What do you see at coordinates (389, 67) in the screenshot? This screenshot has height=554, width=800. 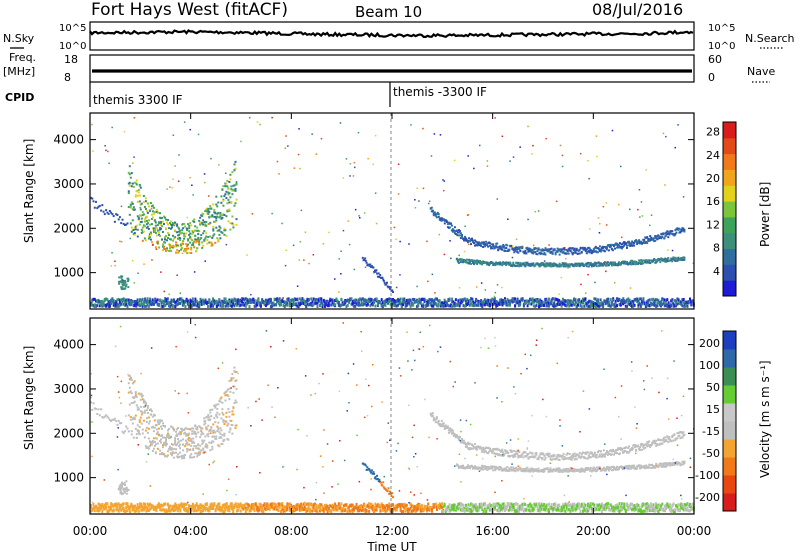 I see `freq-panel: Freq. [MHz] 18 8 60 0 Nave` at bounding box center [389, 67].